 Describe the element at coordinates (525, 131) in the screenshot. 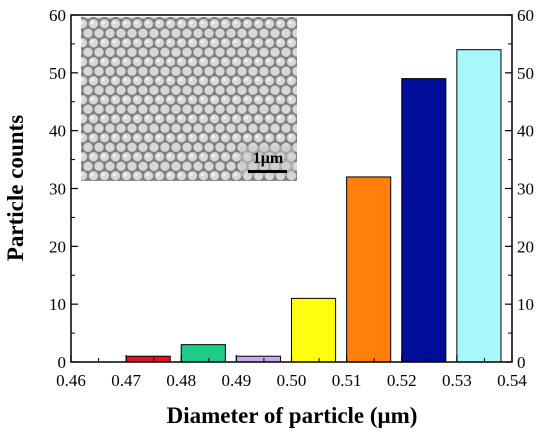

I see `y-right-tick-label: 40` at that location.